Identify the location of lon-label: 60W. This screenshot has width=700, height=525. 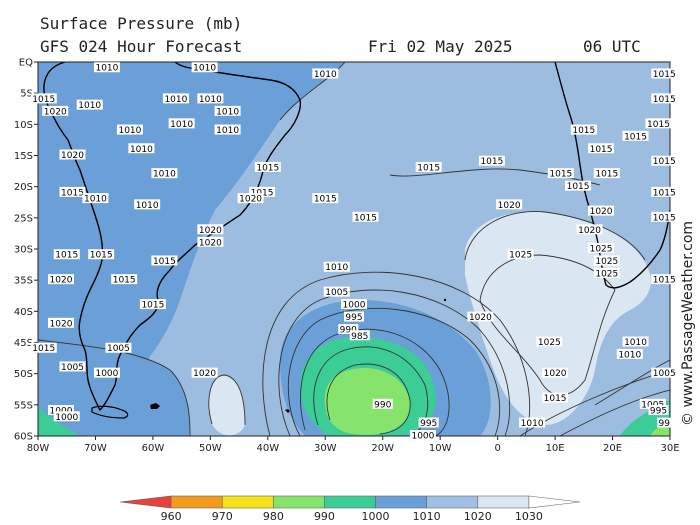
(153, 448).